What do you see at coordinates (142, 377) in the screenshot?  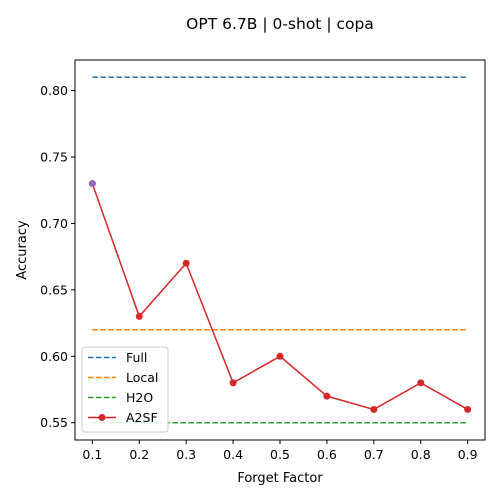 I see `legend-label-local: Local` at bounding box center [142, 377].